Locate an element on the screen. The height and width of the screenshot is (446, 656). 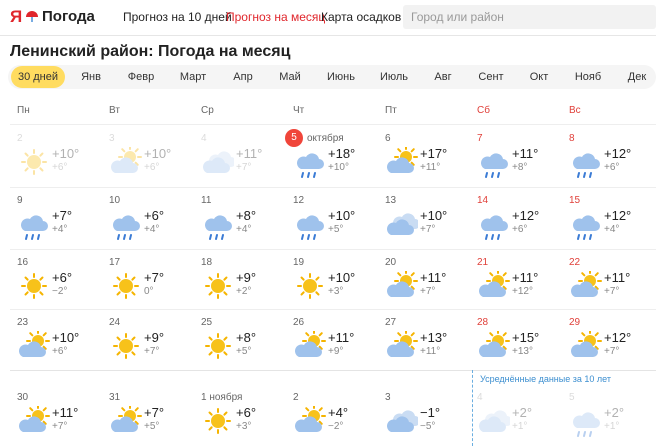
day-number: 16 is located at coordinates (23, 262).